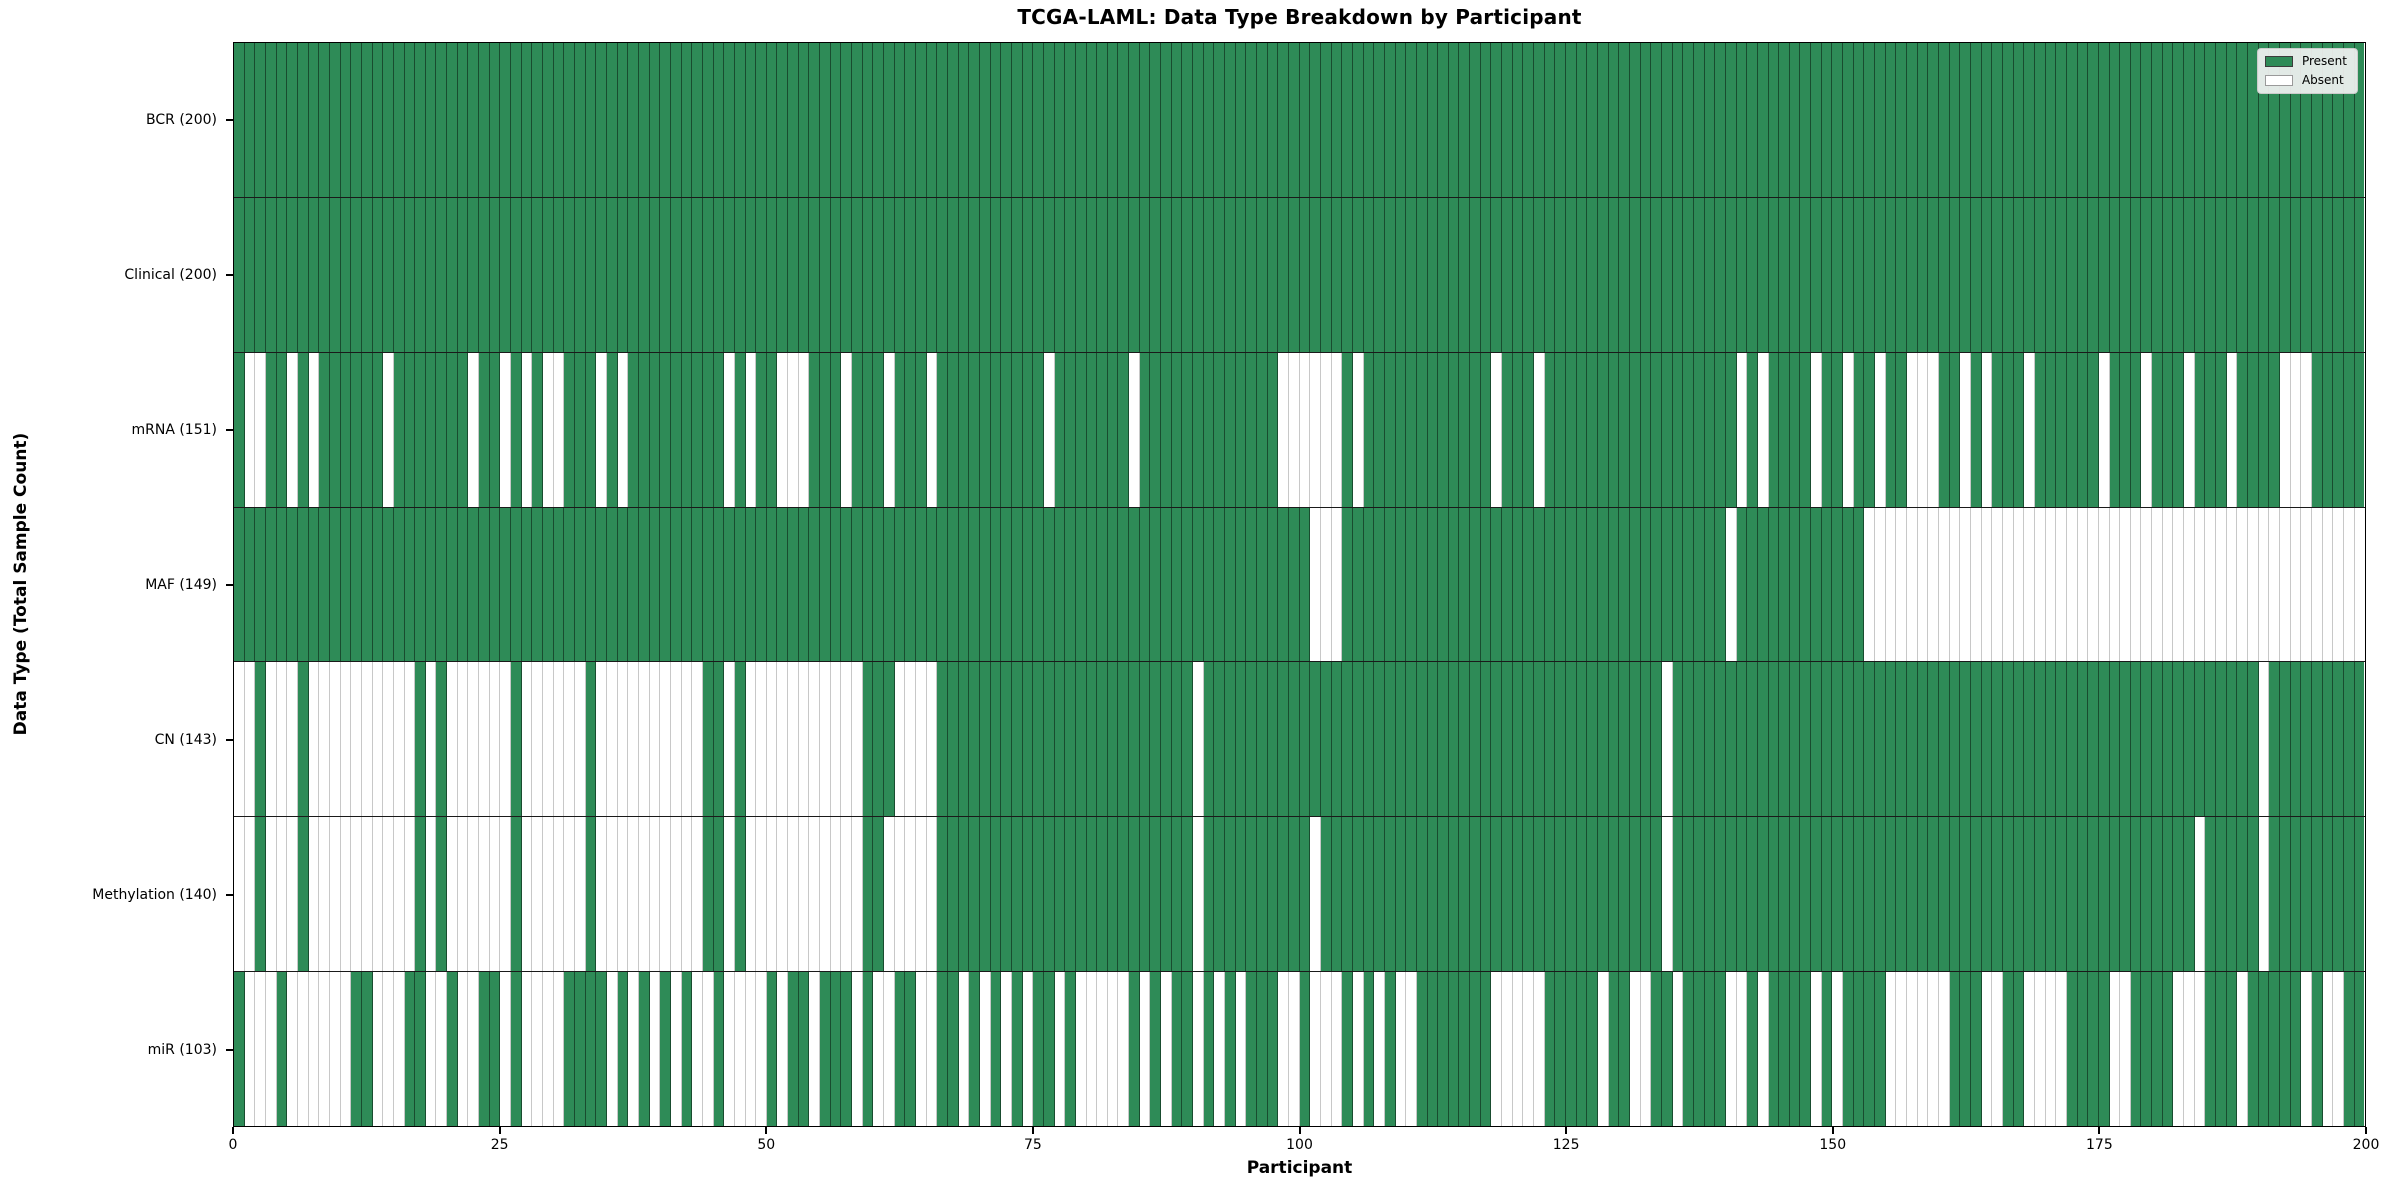  I want to click on y-tick-label: CN (143), so click(185, 739).